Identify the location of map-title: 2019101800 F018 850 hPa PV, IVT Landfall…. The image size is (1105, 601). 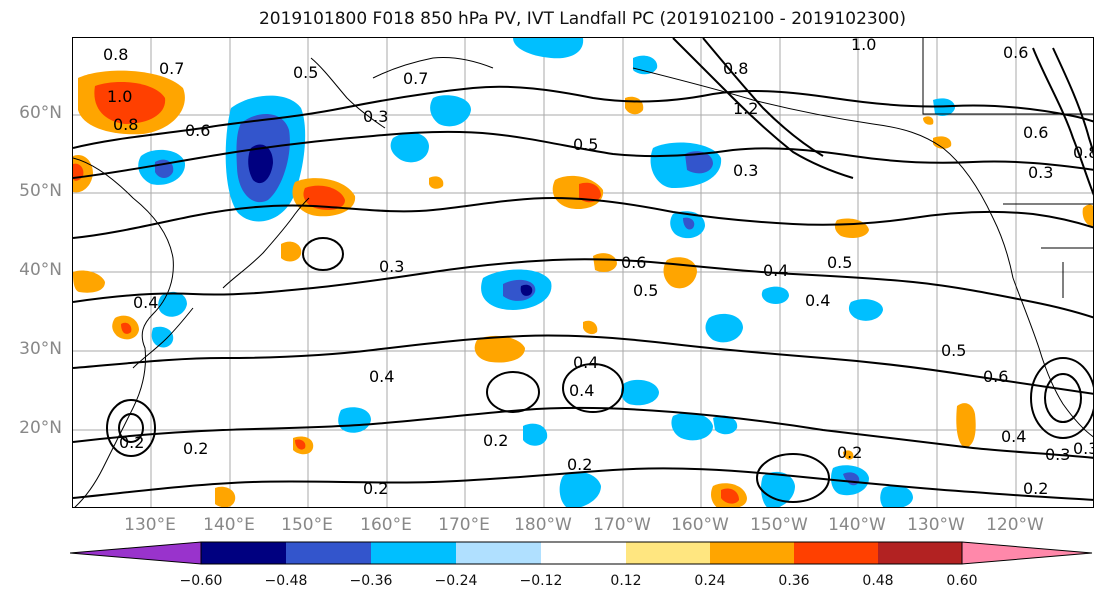
(582, 19).